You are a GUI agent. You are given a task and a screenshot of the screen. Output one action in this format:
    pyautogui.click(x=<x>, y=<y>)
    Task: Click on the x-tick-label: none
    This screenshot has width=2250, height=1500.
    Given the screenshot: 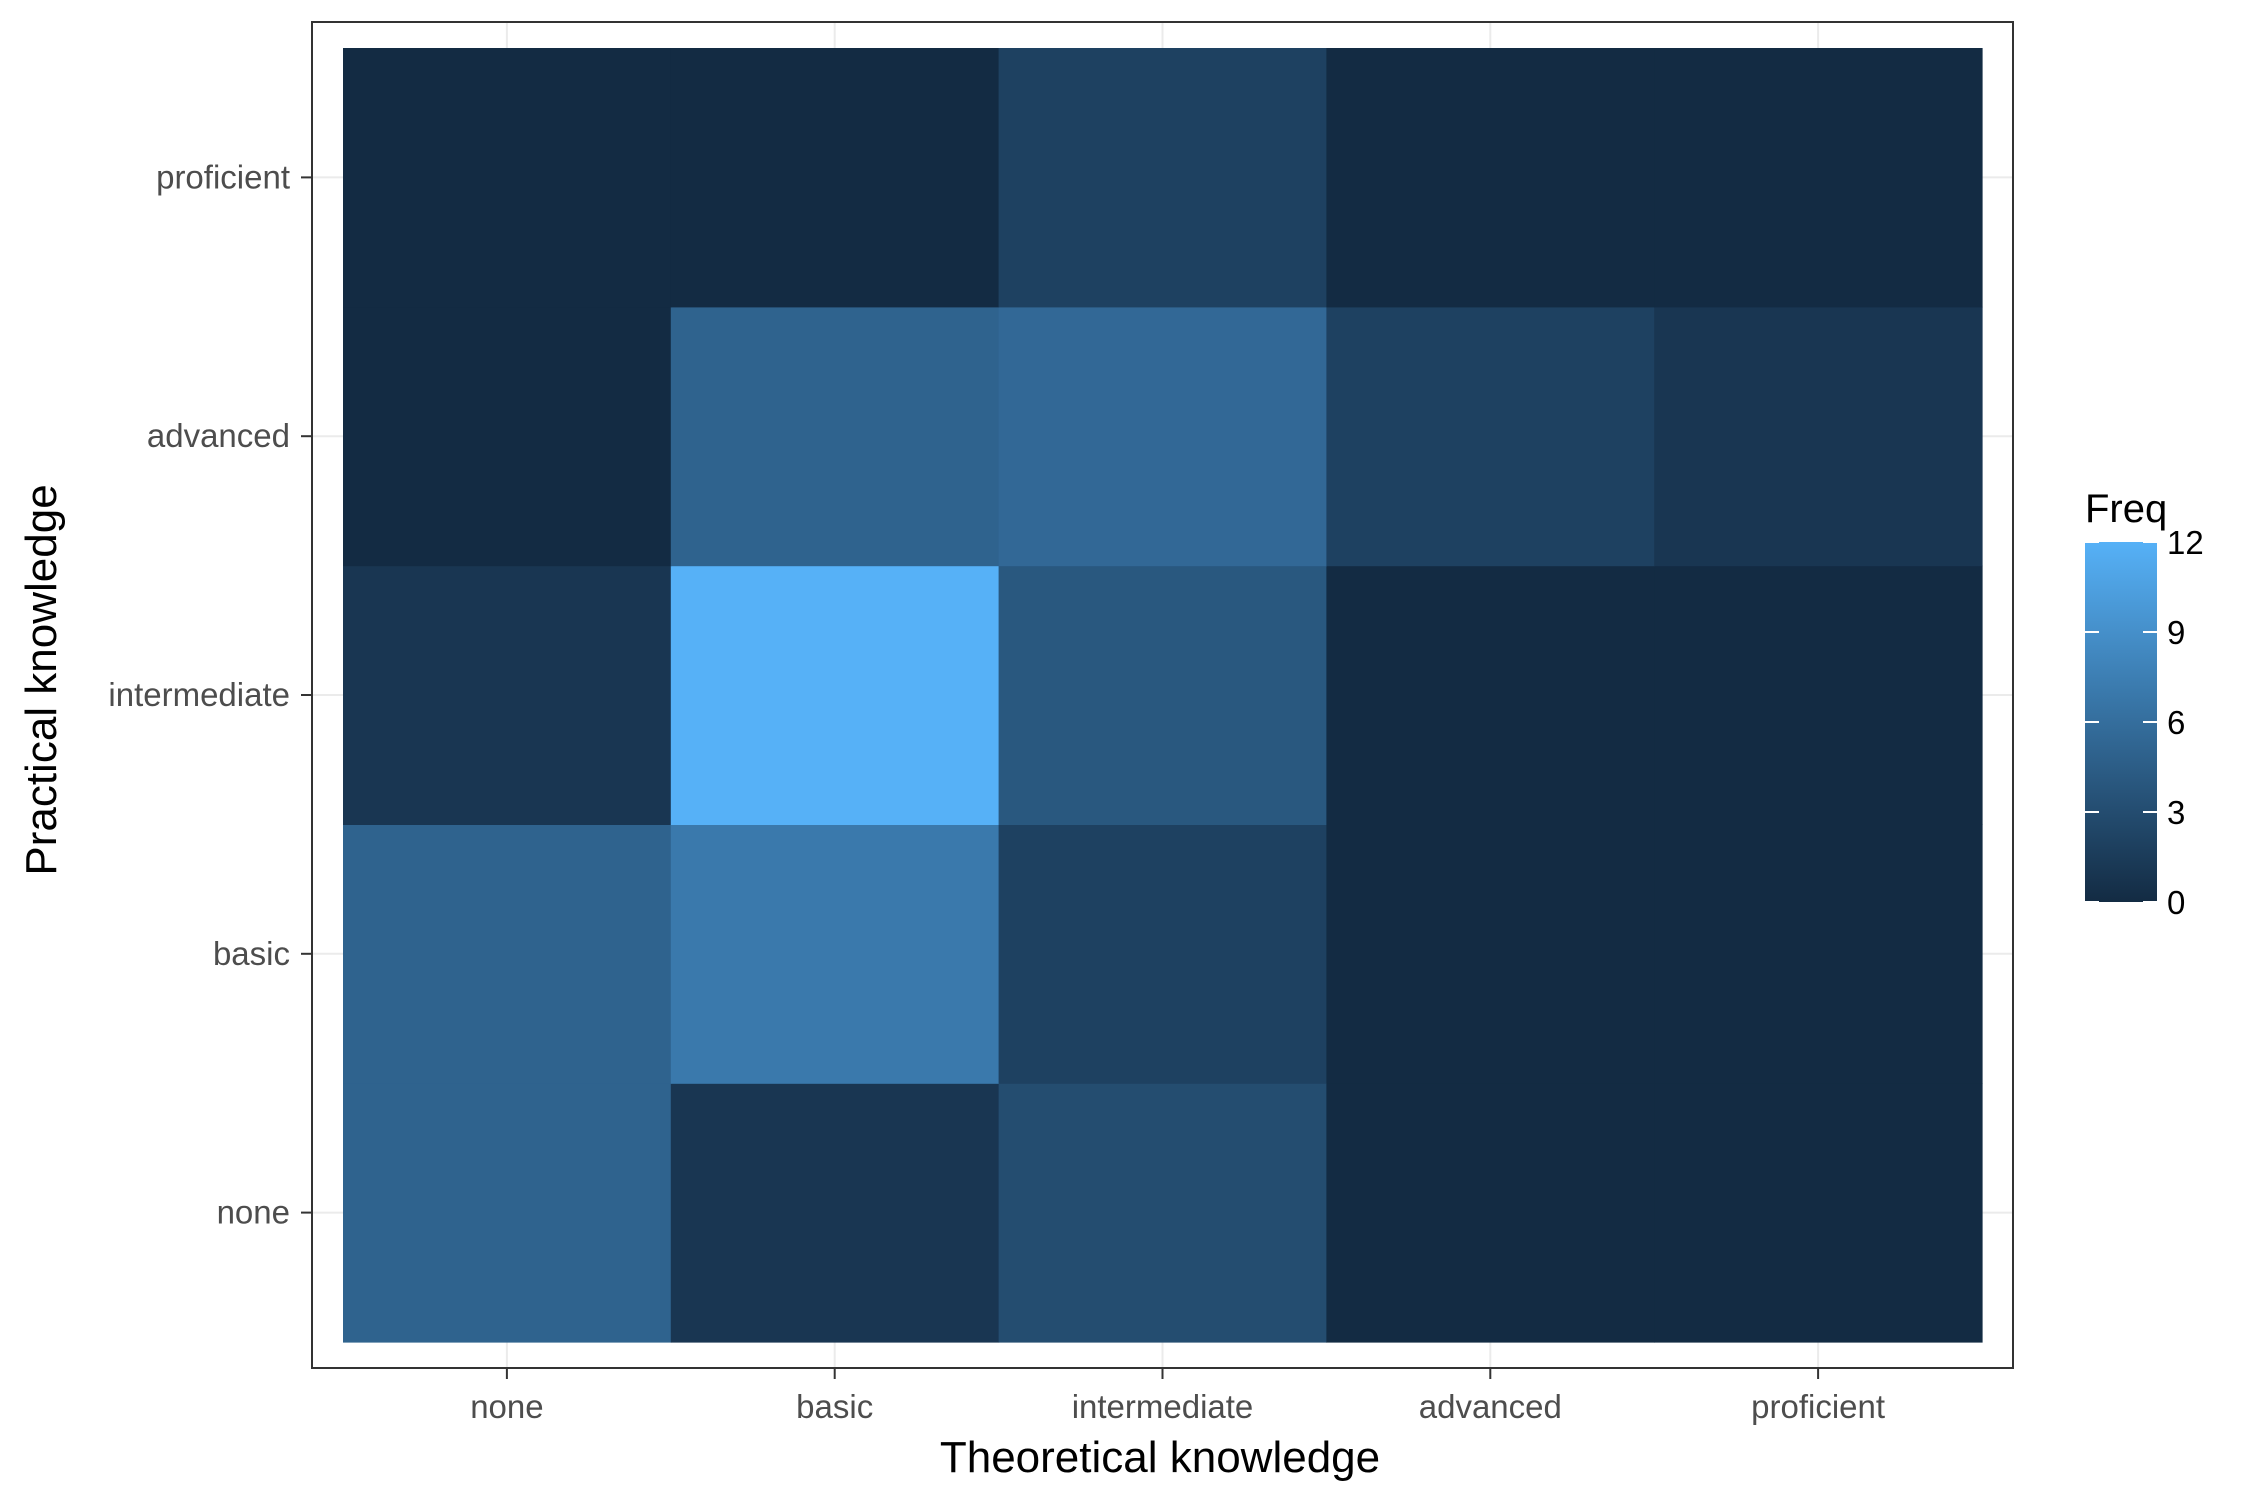 What is the action you would take?
    pyautogui.click(x=506, y=1406)
    